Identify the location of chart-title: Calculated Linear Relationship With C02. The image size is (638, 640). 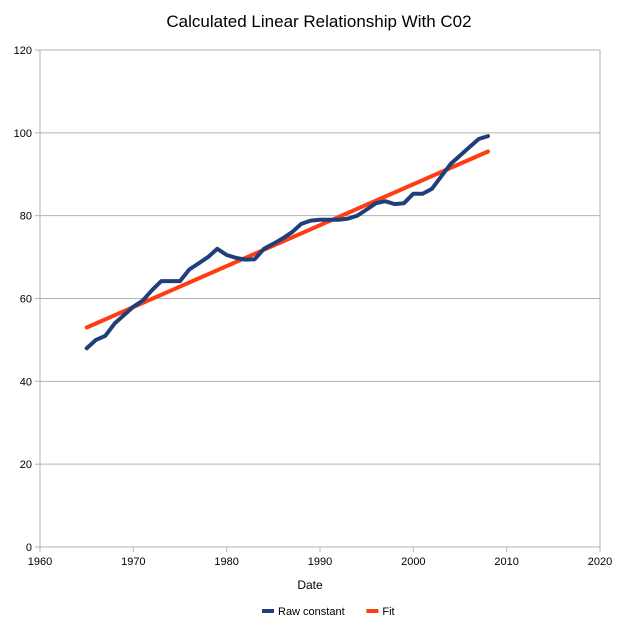
(318, 21).